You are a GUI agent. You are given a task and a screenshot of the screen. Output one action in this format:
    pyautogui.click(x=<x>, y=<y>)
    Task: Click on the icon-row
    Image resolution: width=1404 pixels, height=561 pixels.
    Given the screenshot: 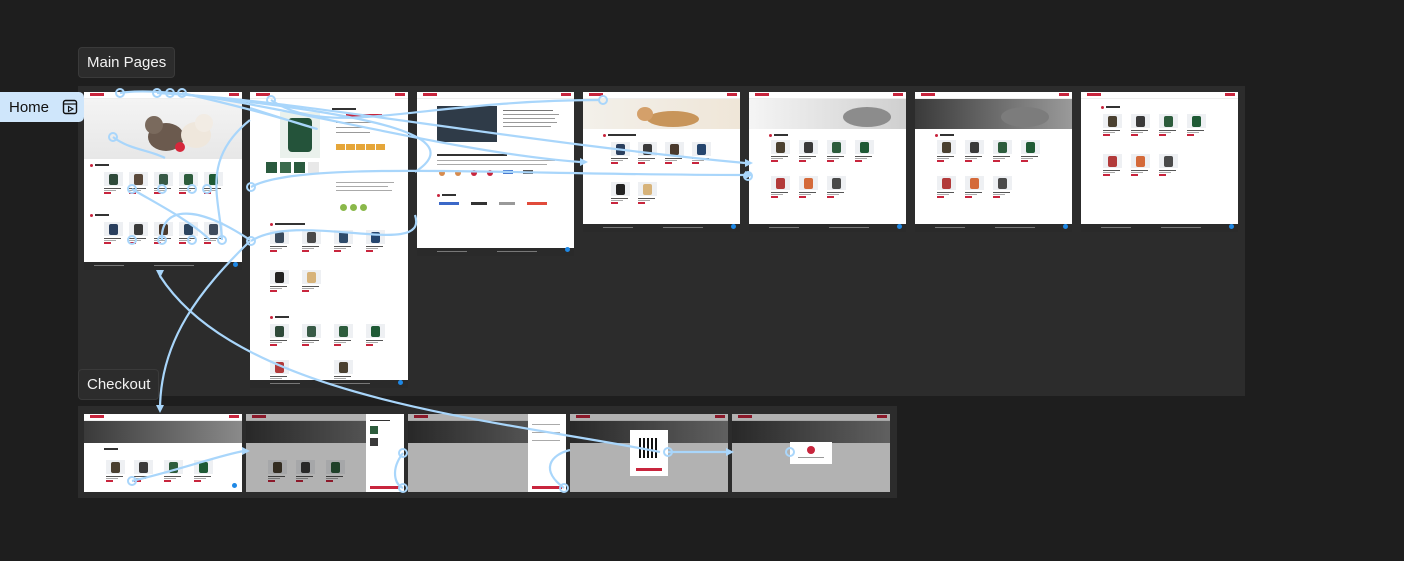 What is the action you would take?
    pyautogui.click(x=499, y=174)
    